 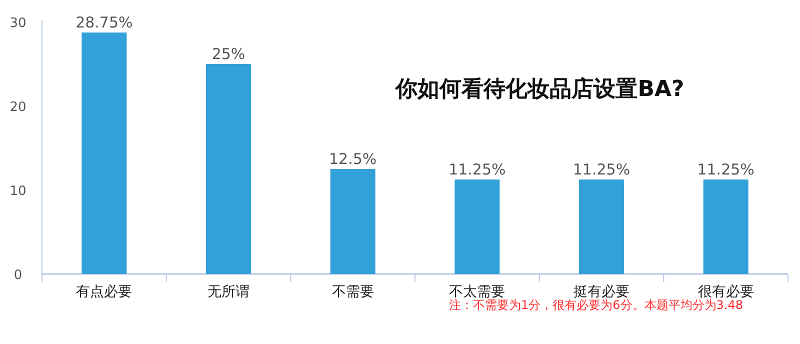 What do you see at coordinates (353, 159) in the screenshot?
I see `data-label: 12.5%` at bounding box center [353, 159].